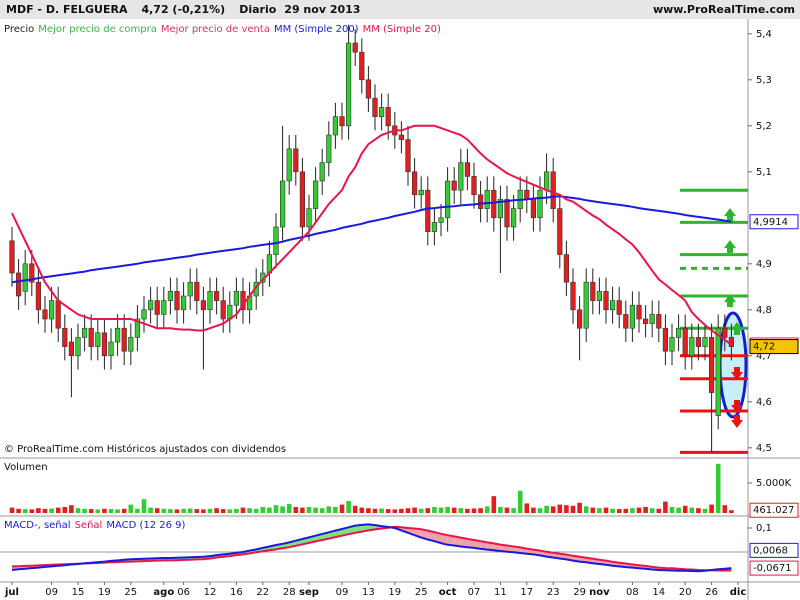 The width and height of the screenshot is (800, 600). Describe the element at coordinates (764, 402) in the screenshot. I see `y-tick-label: 4,6` at that location.